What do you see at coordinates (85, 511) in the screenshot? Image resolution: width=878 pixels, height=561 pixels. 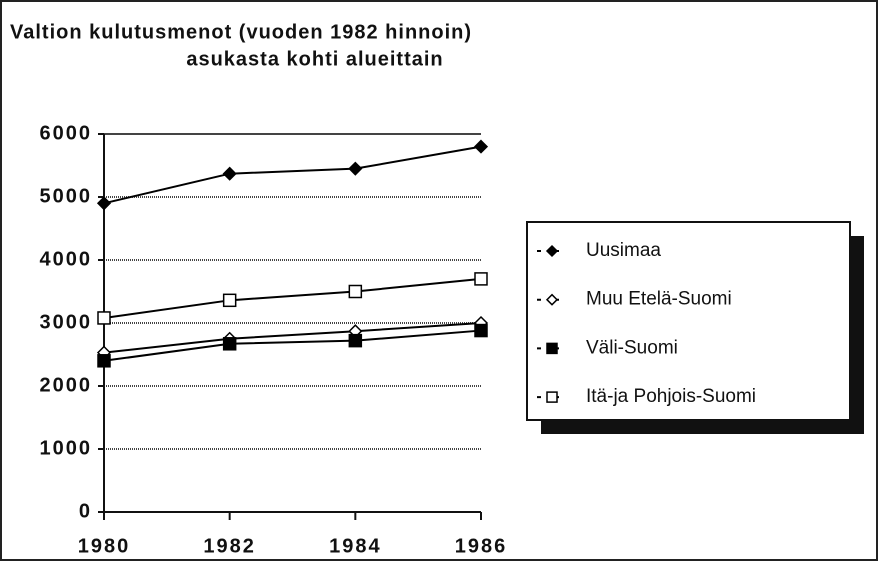 I see `y-tick-label: 0` at bounding box center [85, 511].